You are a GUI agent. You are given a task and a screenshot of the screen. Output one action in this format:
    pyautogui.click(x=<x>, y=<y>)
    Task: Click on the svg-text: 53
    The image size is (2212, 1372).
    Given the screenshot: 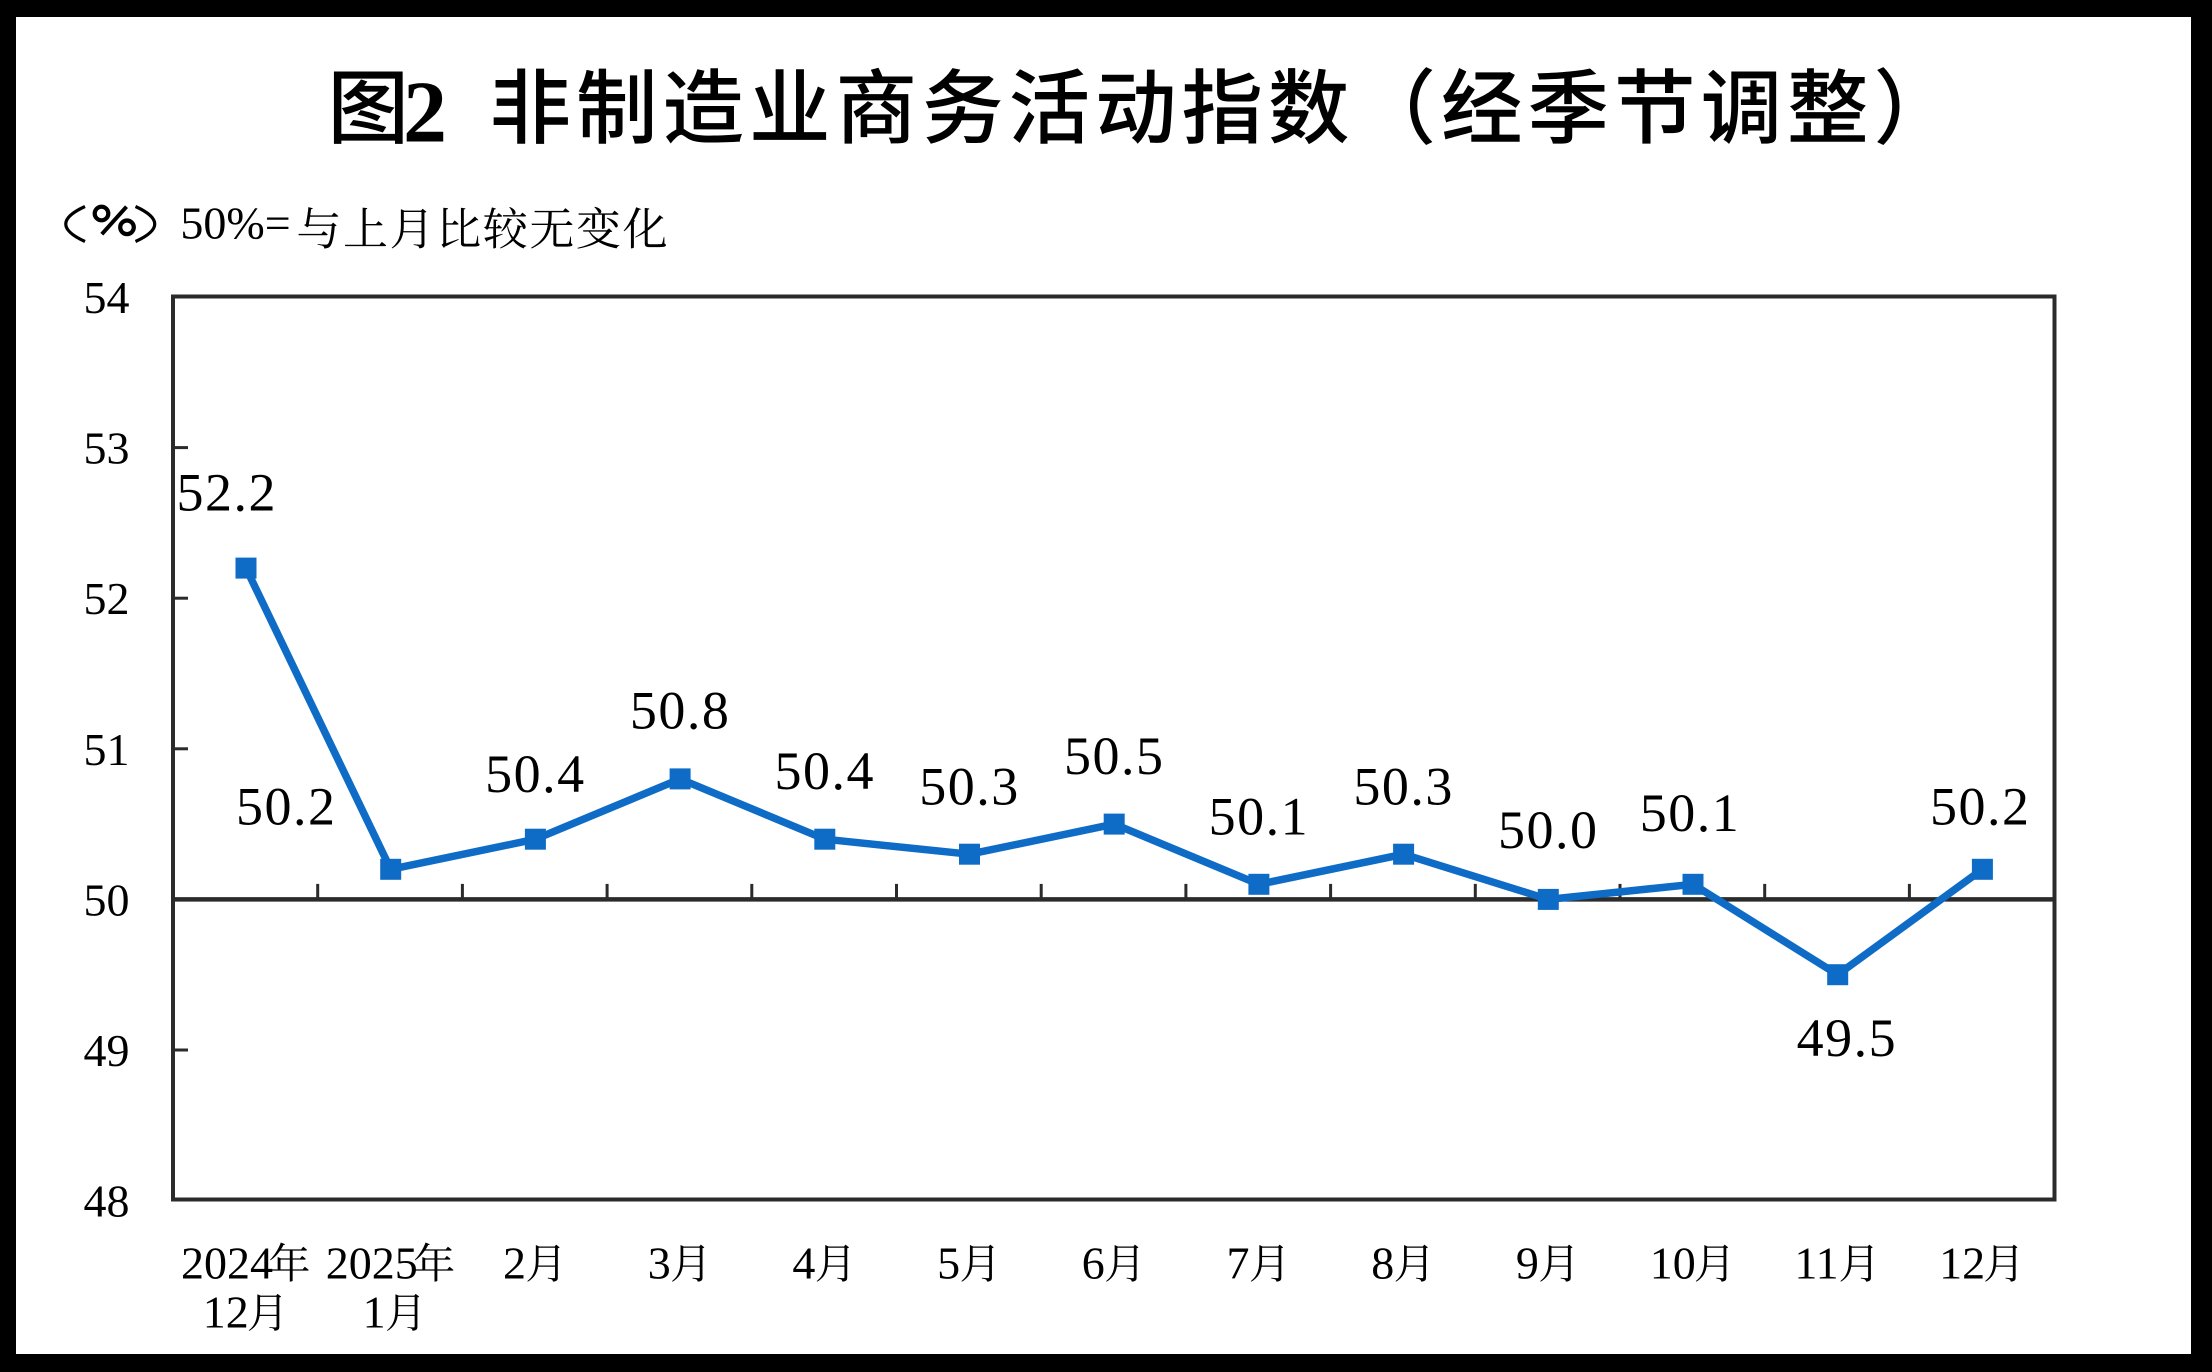 What is the action you would take?
    pyautogui.click(x=107, y=448)
    